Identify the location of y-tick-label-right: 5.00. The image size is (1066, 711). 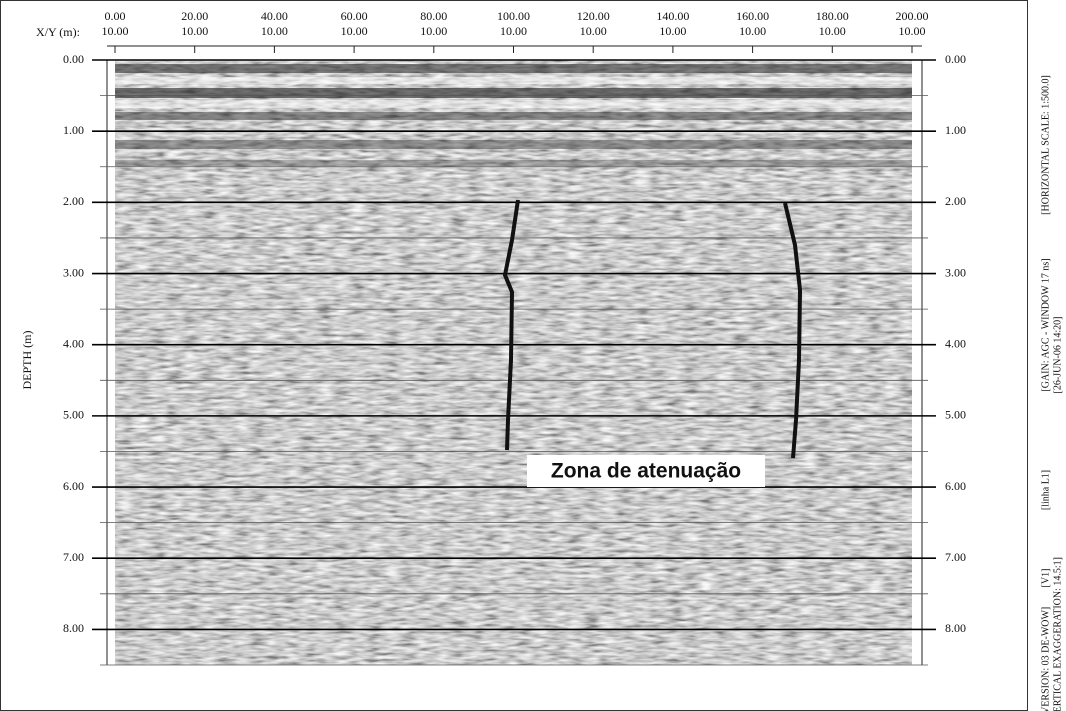
(955, 415).